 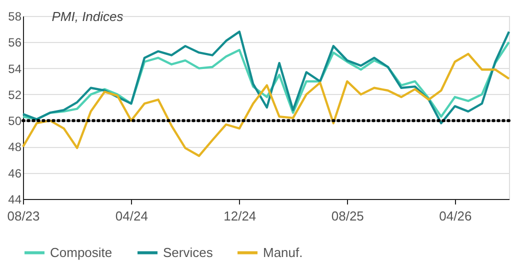 What do you see at coordinates (15, 17) in the screenshot?
I see `y-tick-label: 58` at bounding box center [15, 17].